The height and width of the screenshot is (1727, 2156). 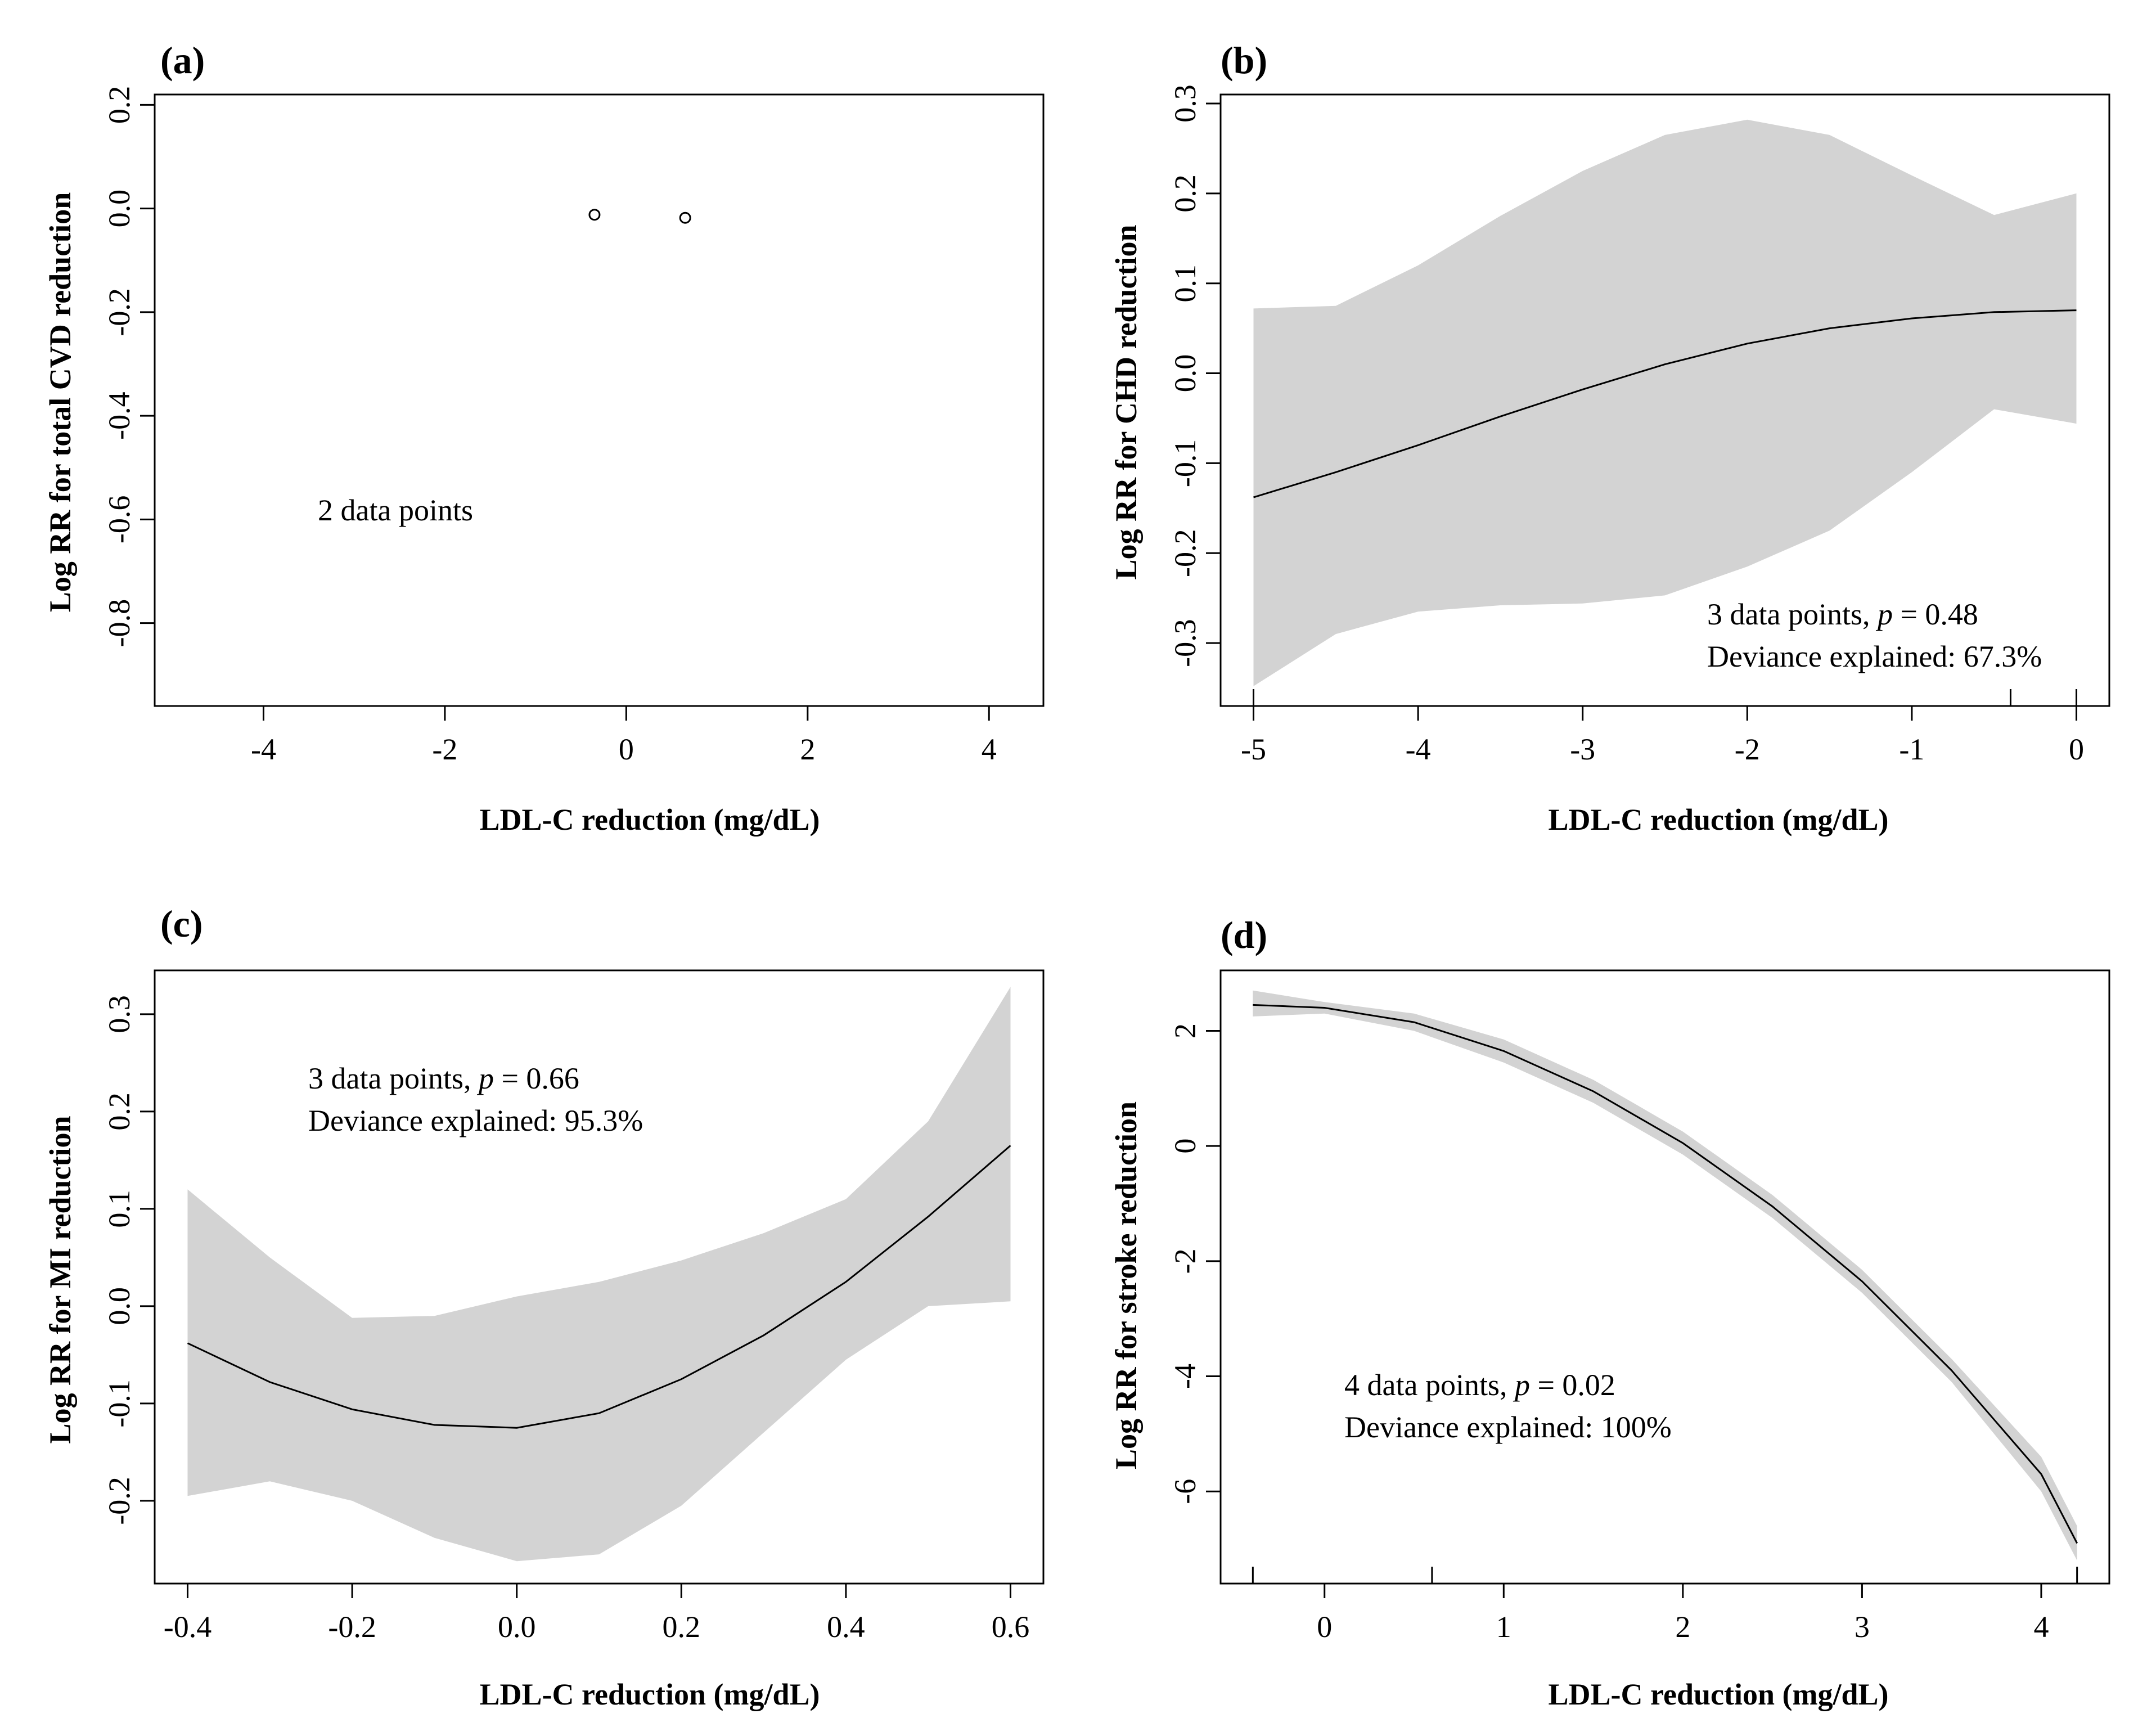 What do you see at coordinates (393, 1078) in the screenshot?
I see `panel-c-annotation-prefix: 3 data points,` at bounding box center [393, 1078].